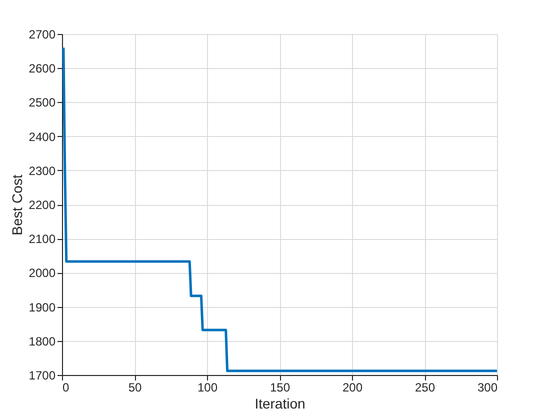 The width and height of the screenshot is (560, 420). What do you see at coordinates (66, 387) in the screenshot?
I see `x-tick-label: 0` at bounding box center [66, 387].